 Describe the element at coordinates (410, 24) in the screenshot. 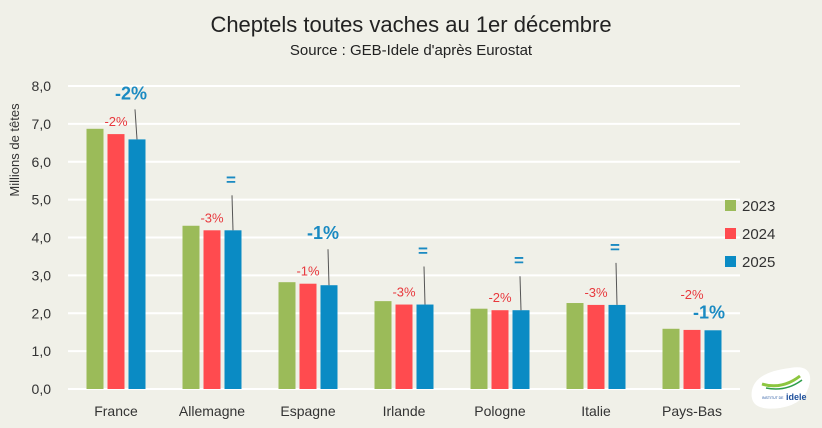

I see `chart-title: Cheptels toutes vaches au 1er décembre` at that location.